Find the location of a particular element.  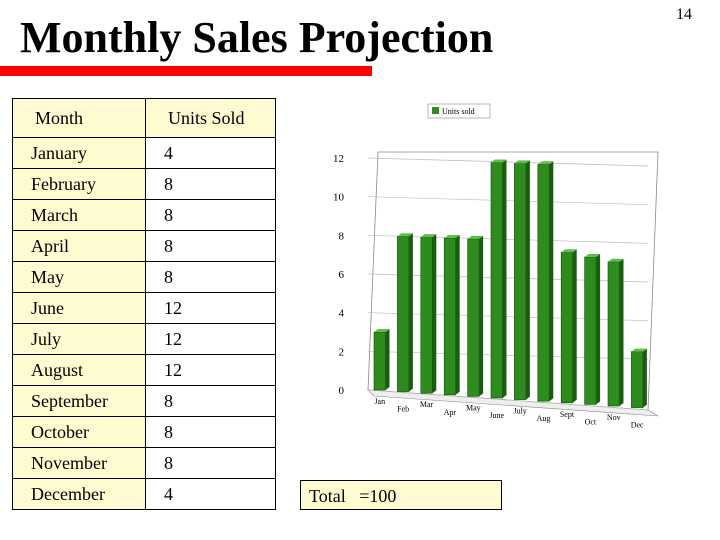

y-tick-label: 6 is located at coordinates (342, 275).